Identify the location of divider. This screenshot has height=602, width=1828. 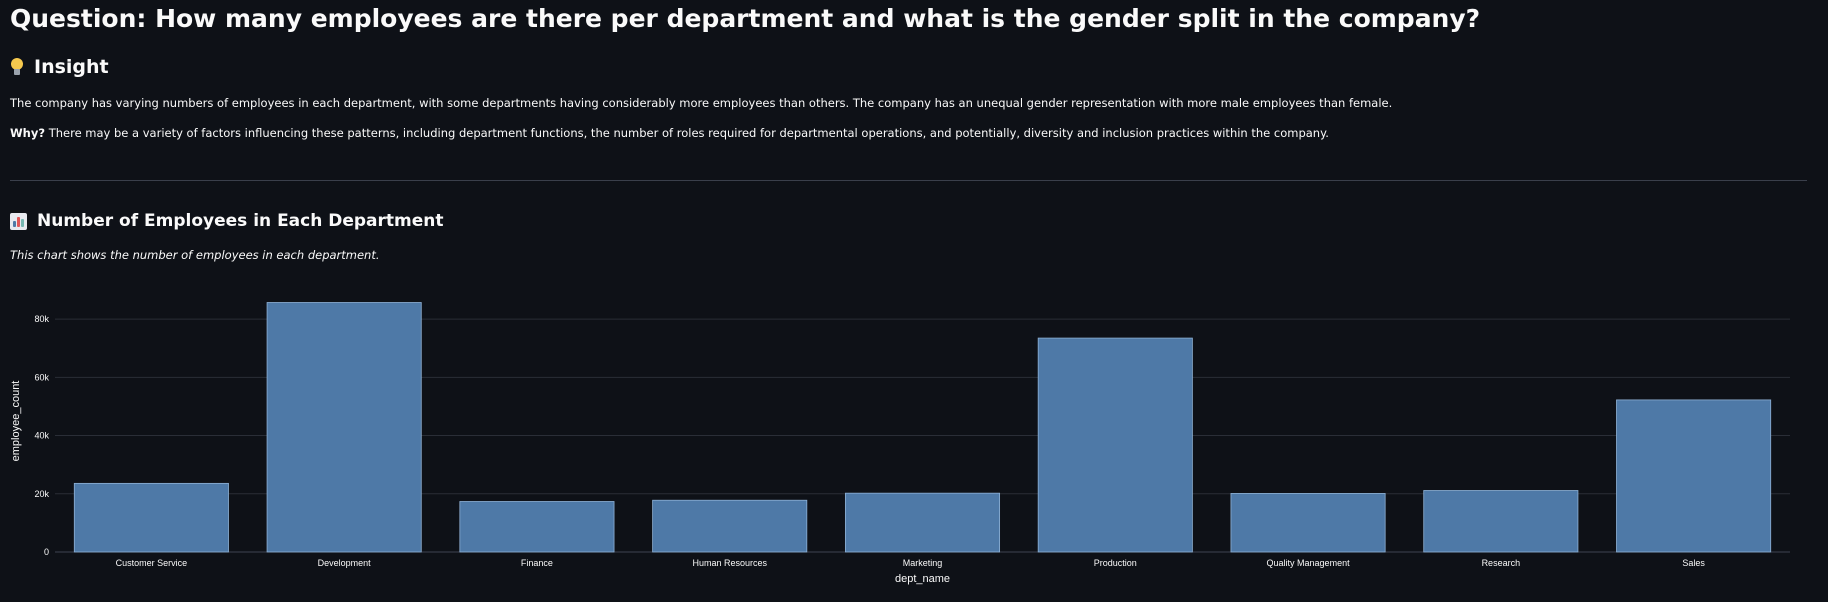
(908, 180).